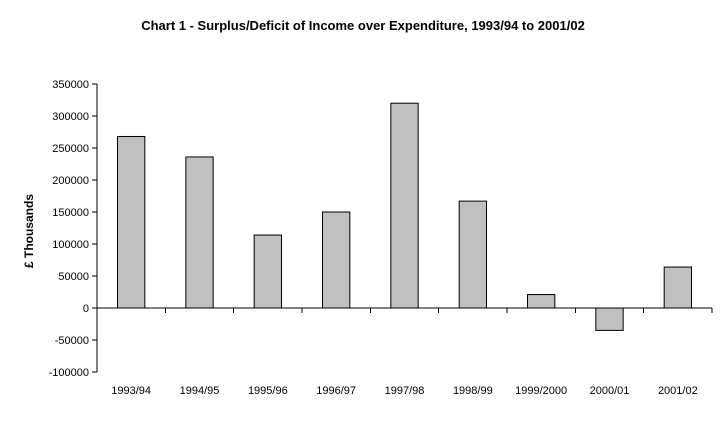 The width and height of the screenshot is (726, 426). What do you see at coordinates (70, 213) in the screenshot?
I see `y-tick-label: 150000` at bounding box center [70, 213].